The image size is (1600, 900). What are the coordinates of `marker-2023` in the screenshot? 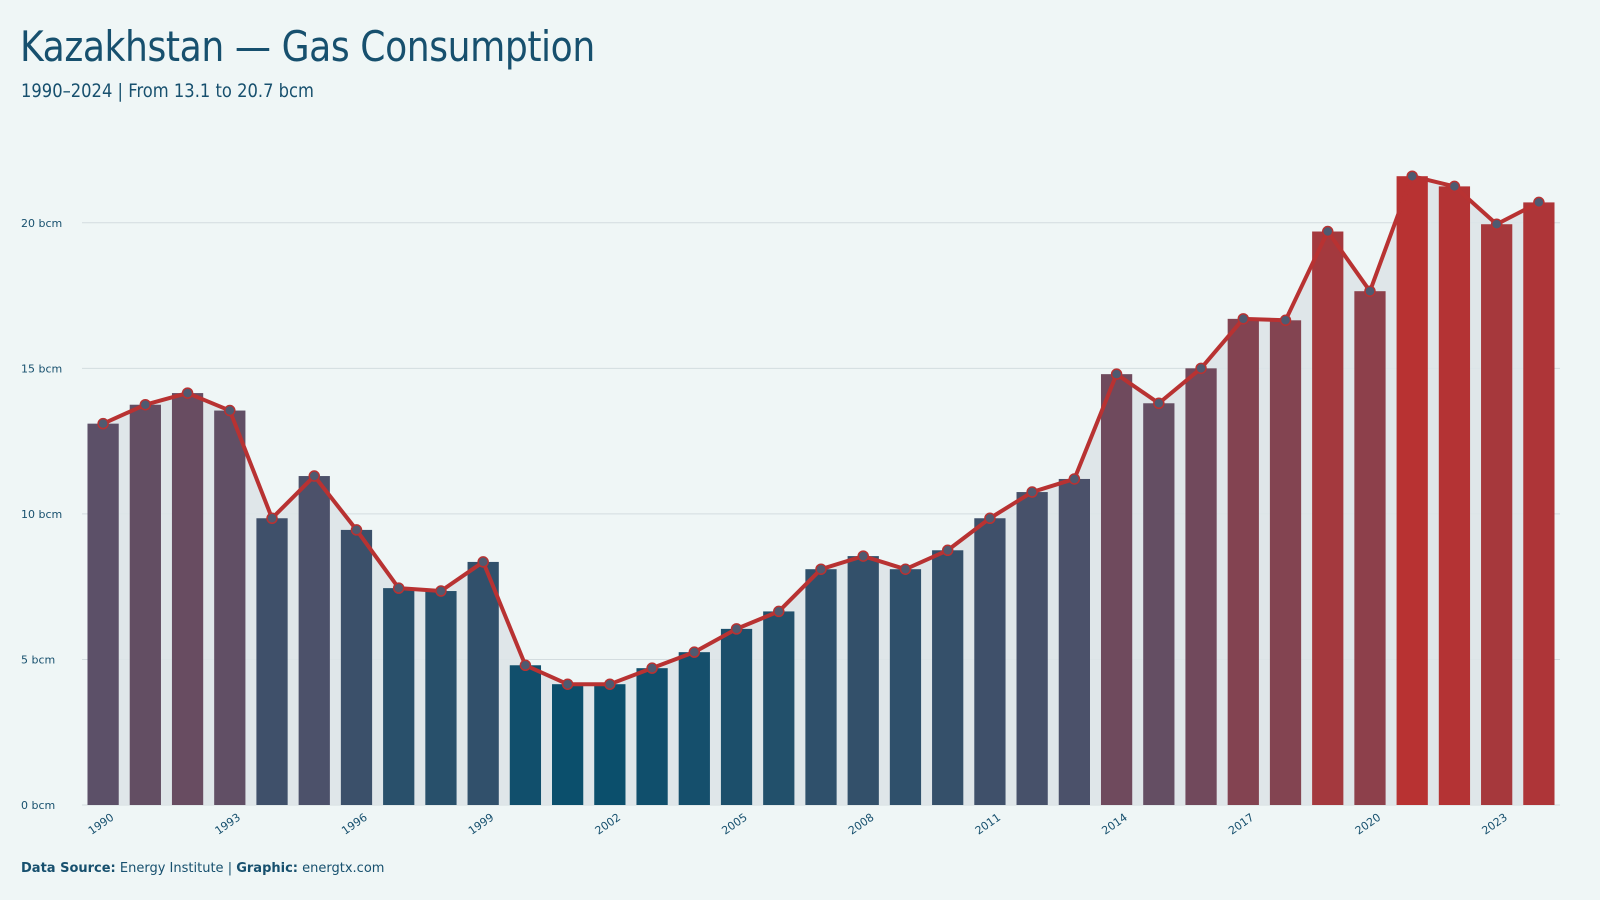 It's located at (1496, 224).